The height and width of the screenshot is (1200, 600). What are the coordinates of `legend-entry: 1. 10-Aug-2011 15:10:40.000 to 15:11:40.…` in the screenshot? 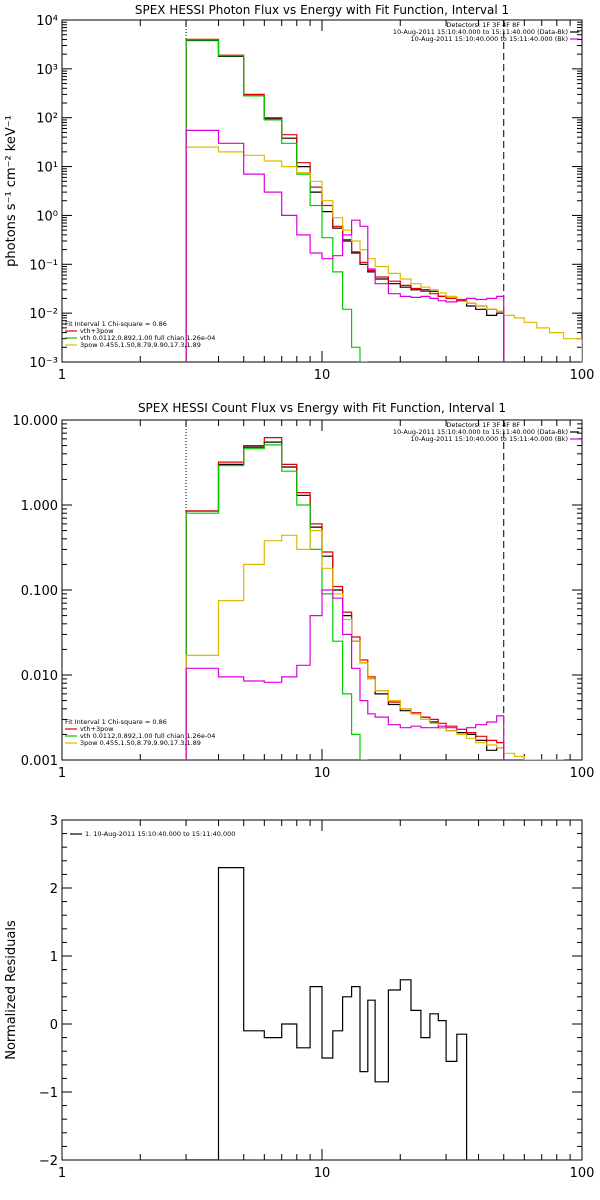 It's located at (160, 834).